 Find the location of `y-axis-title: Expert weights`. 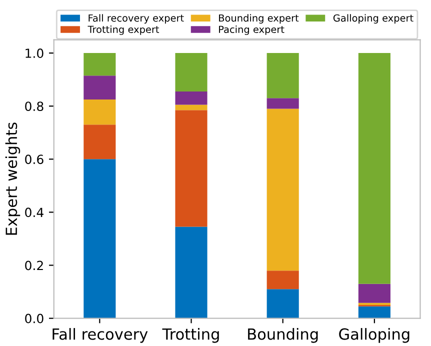

y-axis-title: Expert weights is located at coordinates (12, 178).